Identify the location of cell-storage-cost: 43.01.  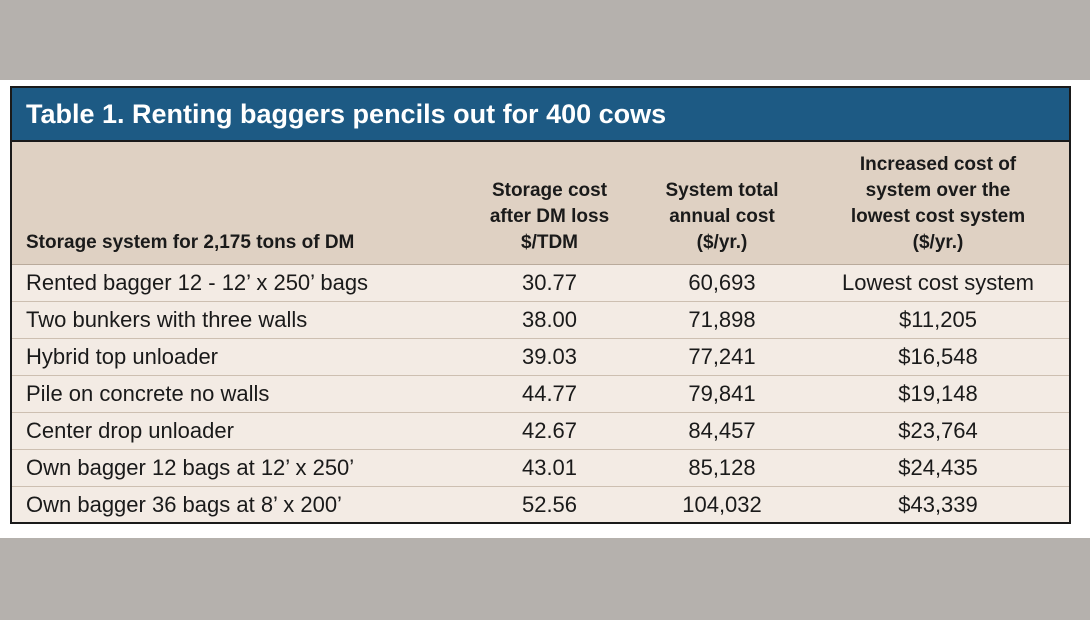
(549, 467).